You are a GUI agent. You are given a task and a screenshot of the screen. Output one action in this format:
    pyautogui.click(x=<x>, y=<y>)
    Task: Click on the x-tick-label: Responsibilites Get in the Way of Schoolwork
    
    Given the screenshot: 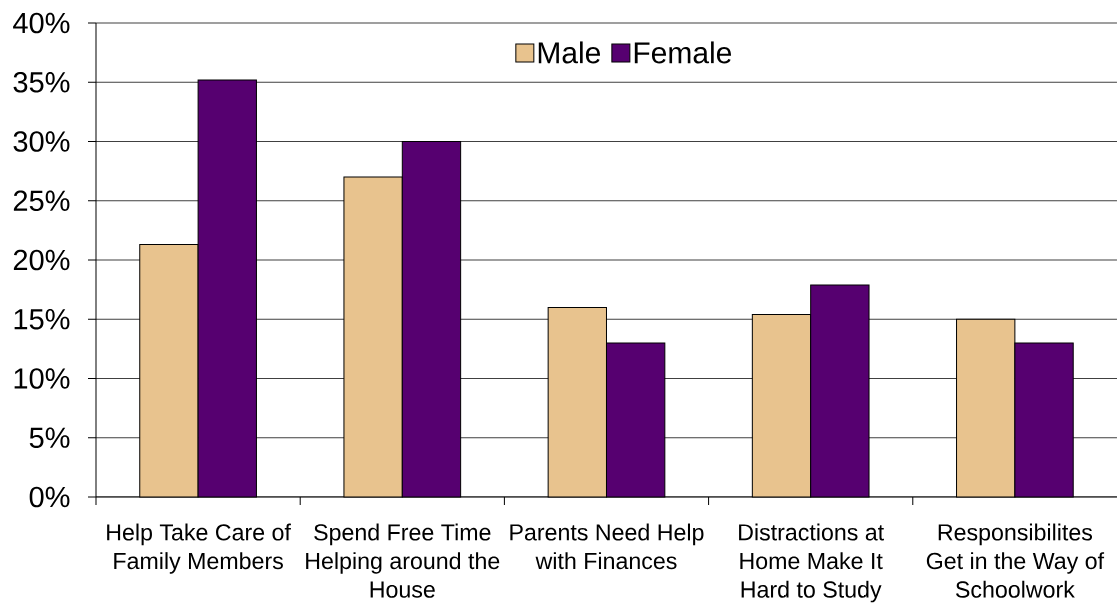 What is the action you would take?
    pyautogui.click(x=1015, y=560)
    